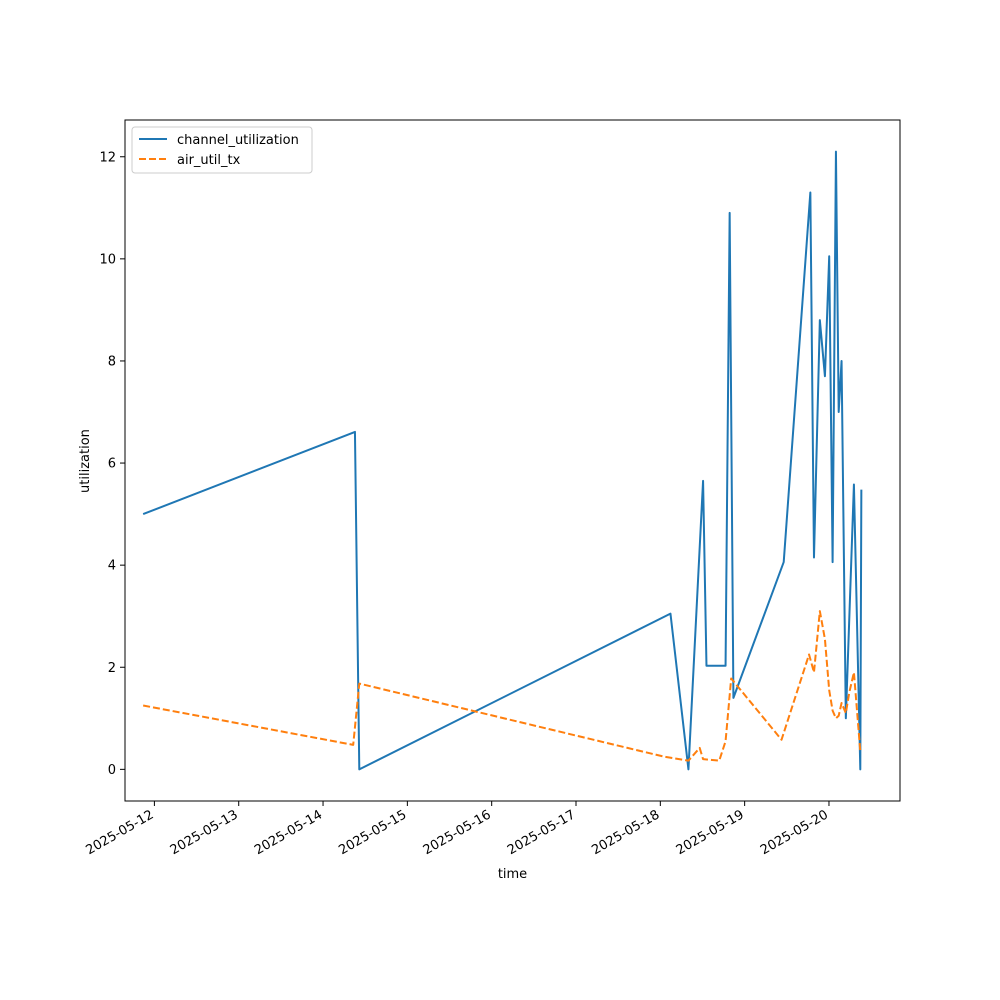 This screenshot has width=1000, height=1000. What do you see at coordinates (112, 361) in the screenshot?
I see `y-tick-label: 8` at bounding box center [112, 361].